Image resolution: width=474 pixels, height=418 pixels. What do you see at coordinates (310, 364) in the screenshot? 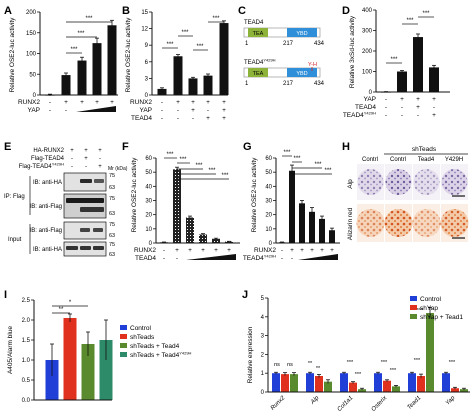
I see `sig-label: **` at bounding box center [310, 364].